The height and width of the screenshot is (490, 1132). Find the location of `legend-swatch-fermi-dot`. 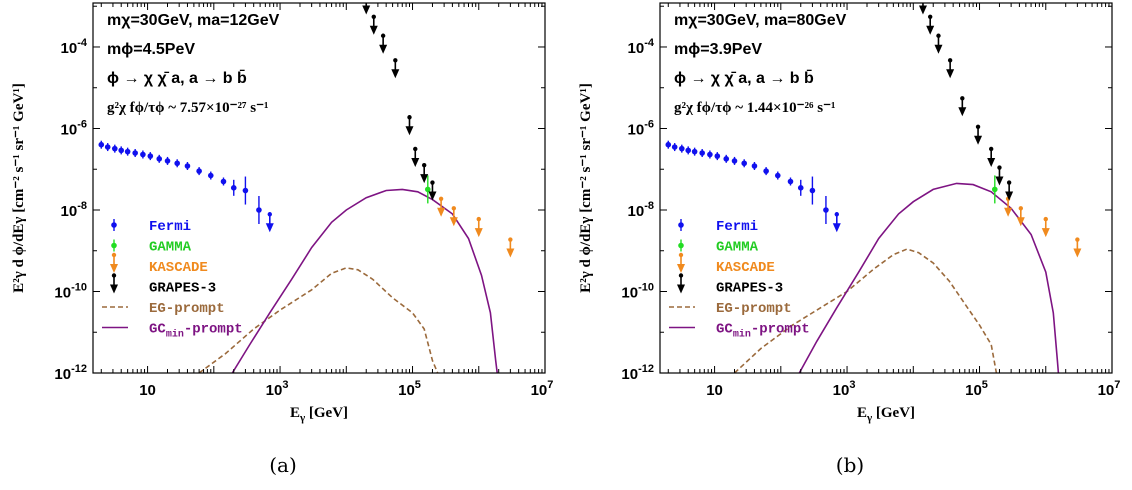

legend-swatch-fermi-dot is located at coordinates (114, 225).